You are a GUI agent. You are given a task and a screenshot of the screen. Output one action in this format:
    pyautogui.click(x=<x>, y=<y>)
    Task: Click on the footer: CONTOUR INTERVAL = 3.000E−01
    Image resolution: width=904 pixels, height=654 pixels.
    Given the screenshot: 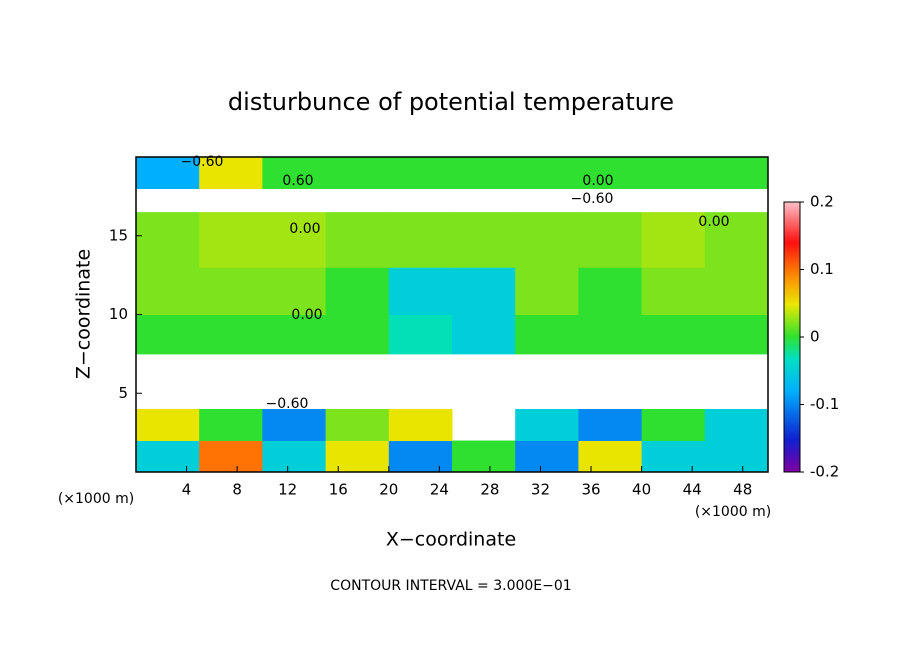 What is the action you would take?
    pyautogui.click(x=450, y=586)
    